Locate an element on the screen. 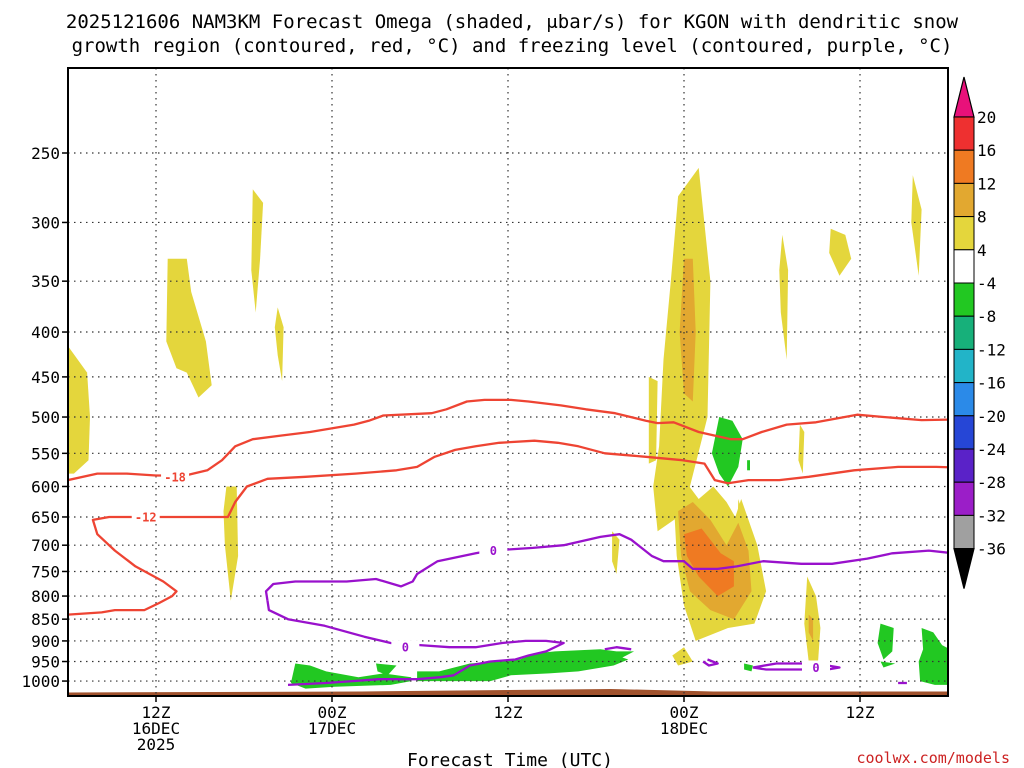 The width and height of the screenshot is (1024, 768). x-axis-label: Forecast Time (UTC) is located at coordinates (510, 759).